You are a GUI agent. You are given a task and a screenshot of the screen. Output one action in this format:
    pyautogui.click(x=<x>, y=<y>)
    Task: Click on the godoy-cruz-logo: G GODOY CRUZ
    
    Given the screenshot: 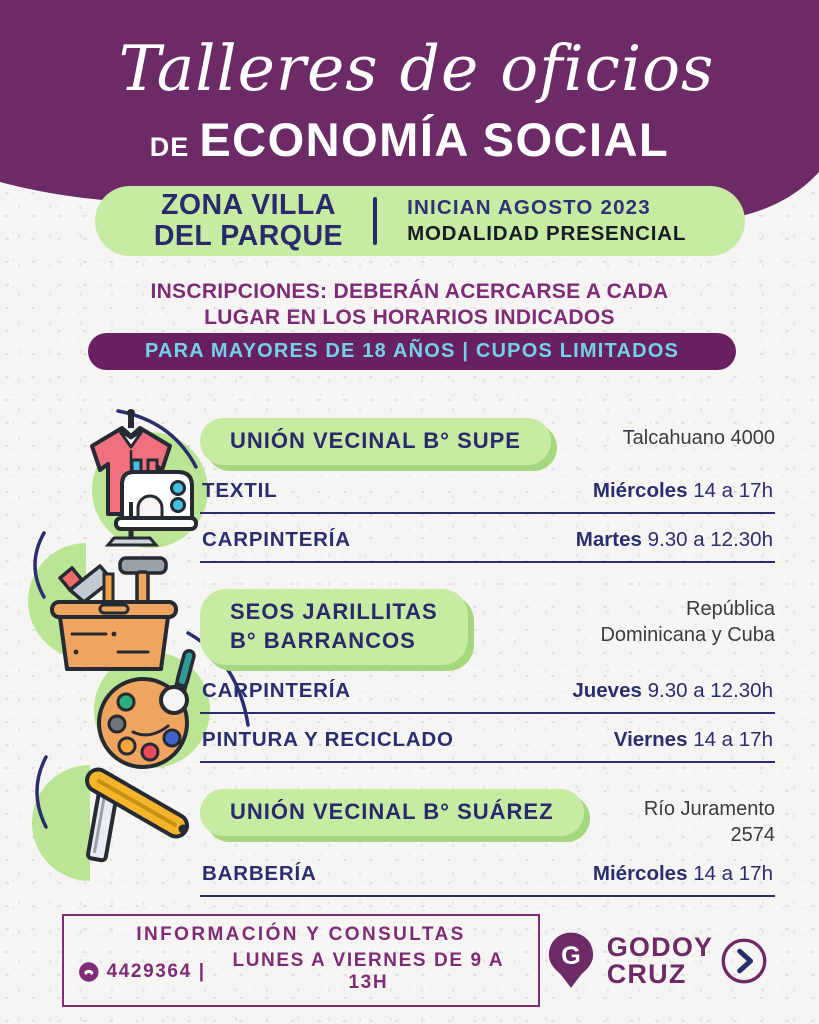 What is the action you would take?
    pyautogui.click(x=630, y=961)
    